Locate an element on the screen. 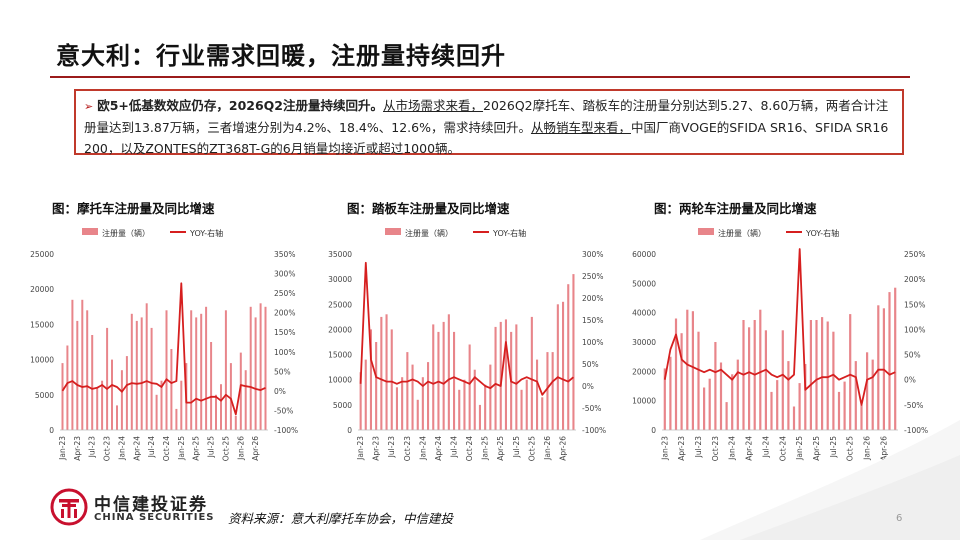 Image resolution: width=960 pixels, height=540 pixels. summary-underline-2: 从畅销车型来看， is located at coordinates (580, 127).